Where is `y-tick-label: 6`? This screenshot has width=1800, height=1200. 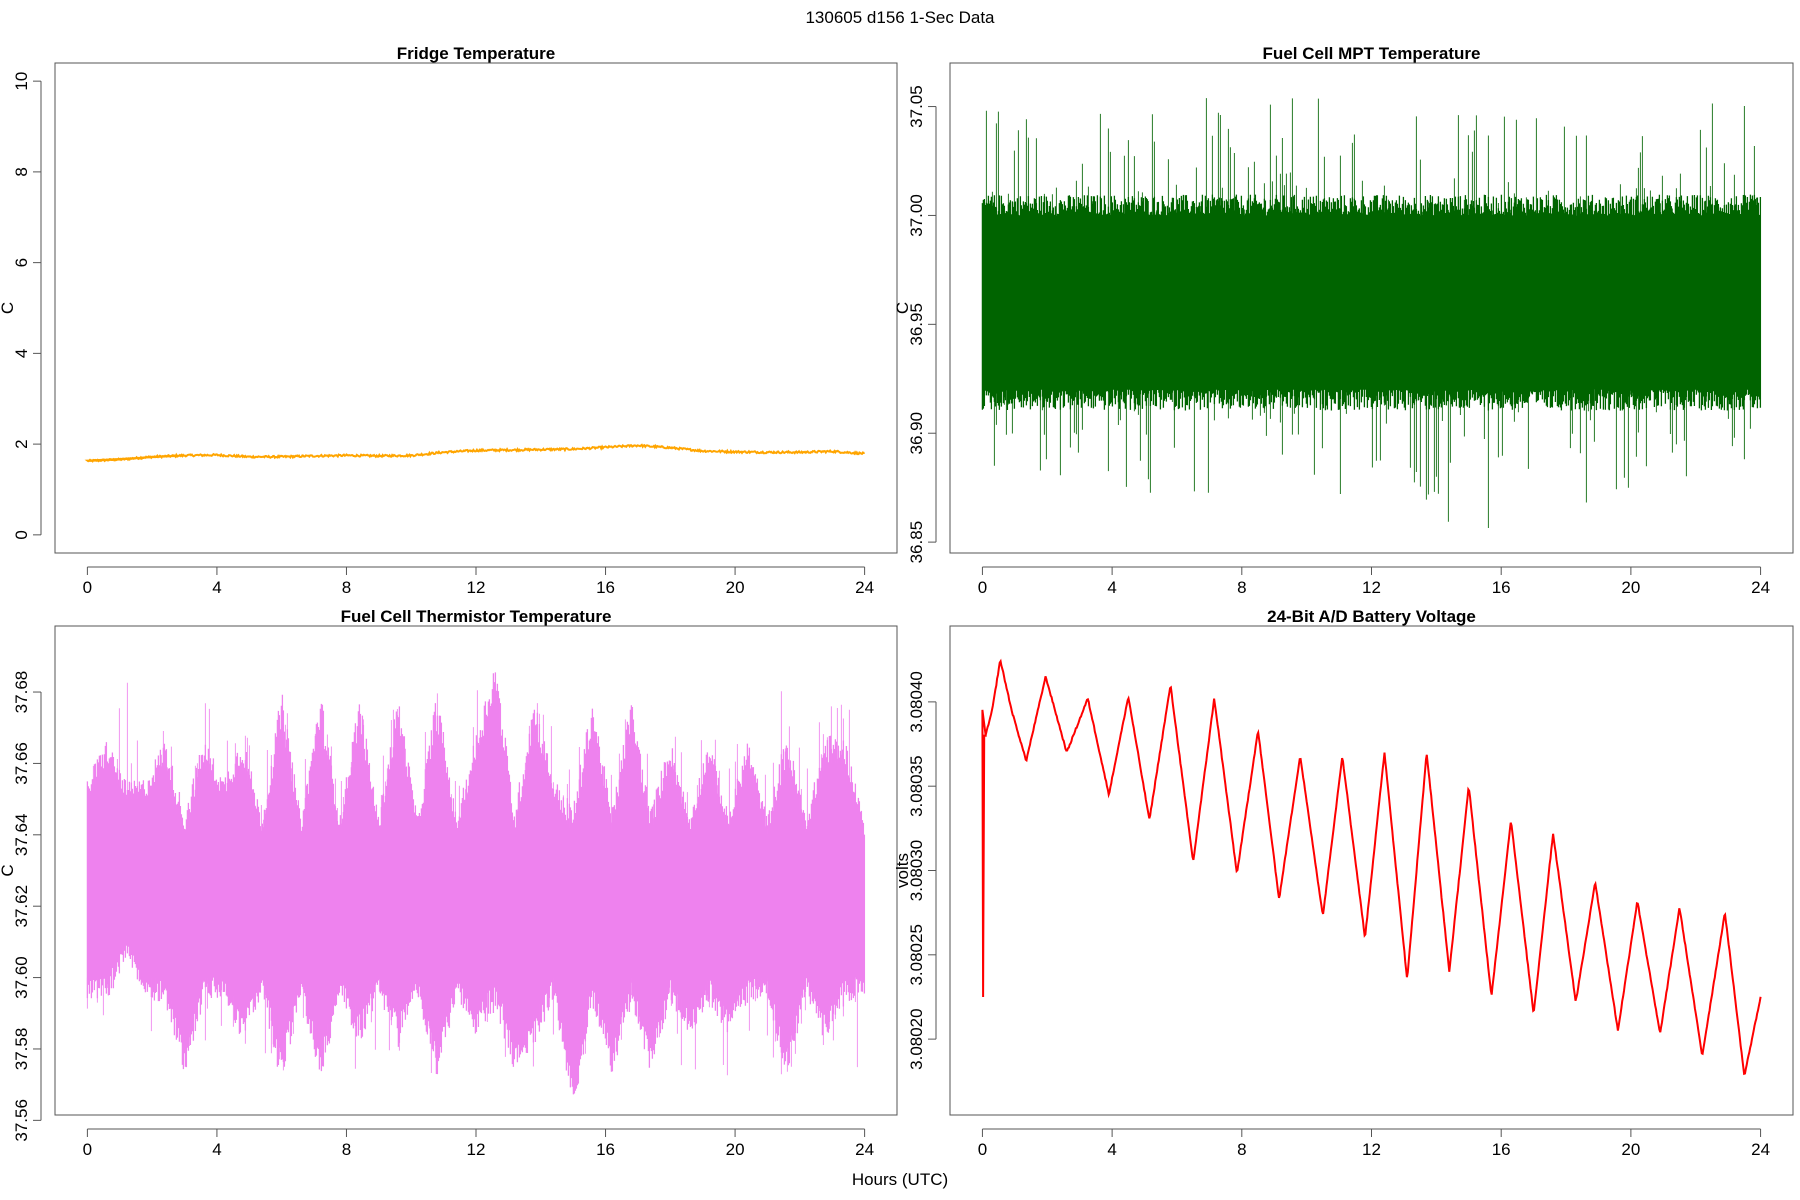
y-tick-label: 6 is located at coordinates (21, 262).